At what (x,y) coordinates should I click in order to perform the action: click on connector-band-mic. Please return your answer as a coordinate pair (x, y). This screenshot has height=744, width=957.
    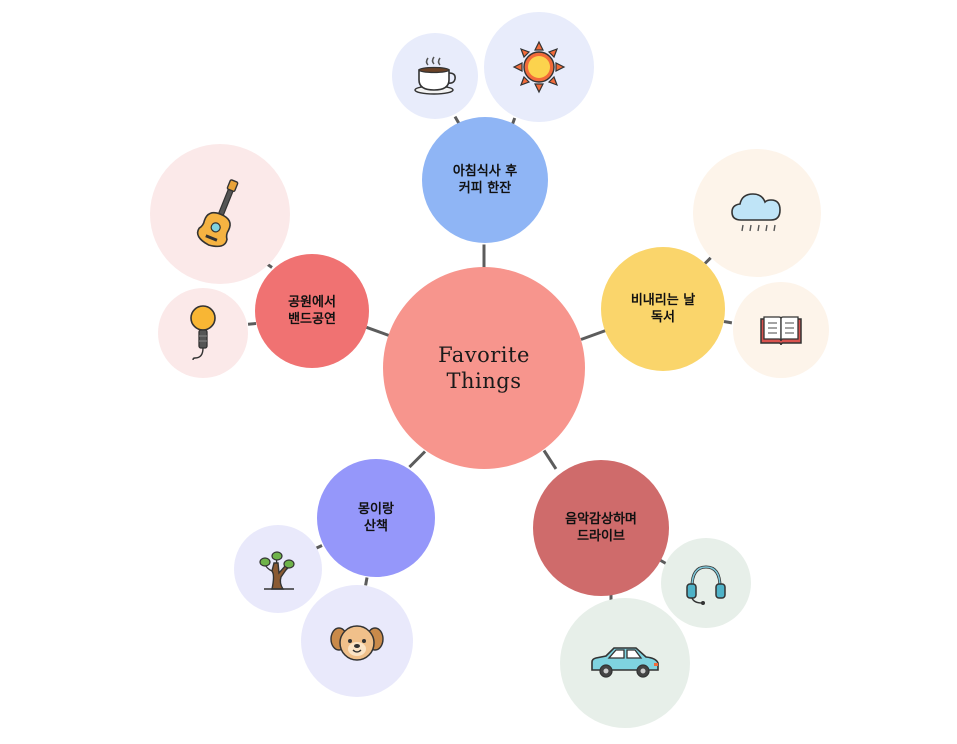
    Looking at the image, I should click on (252, 324).